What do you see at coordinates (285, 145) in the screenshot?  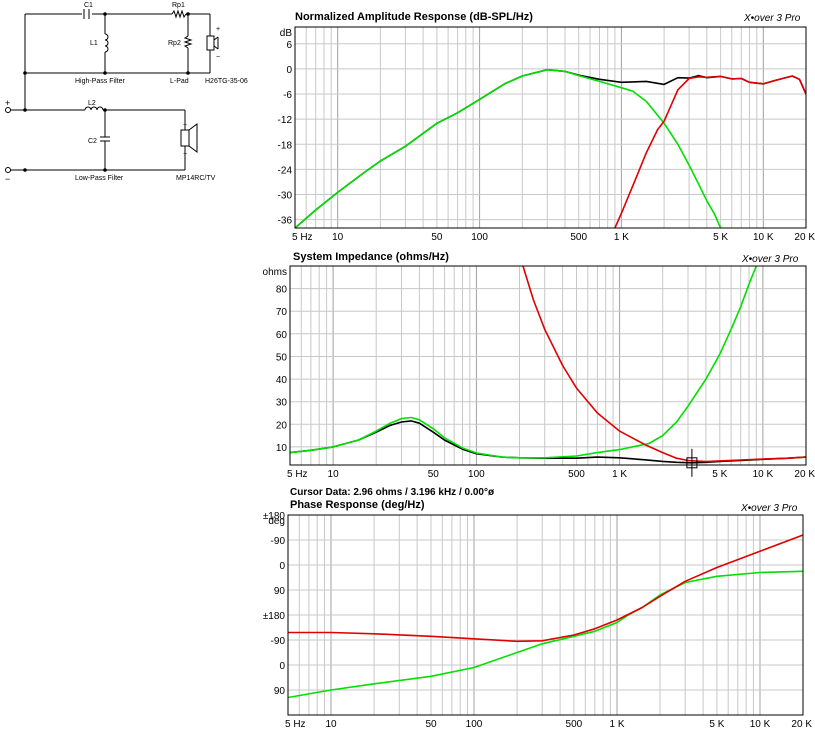 I see `y-tick-label: -18` at bounding box center [285, 145].